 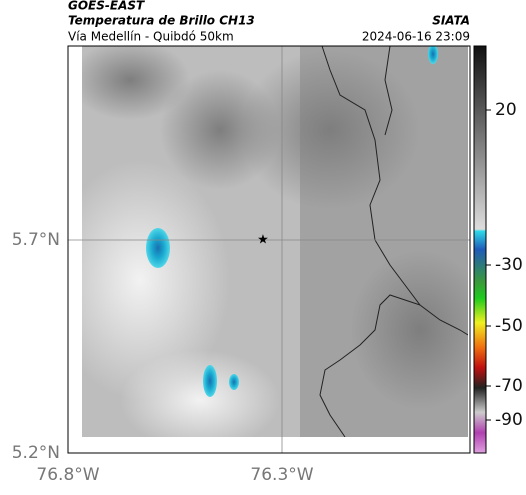 I want to click on lon-label: 76.8°W, so click(x=67, y=475).